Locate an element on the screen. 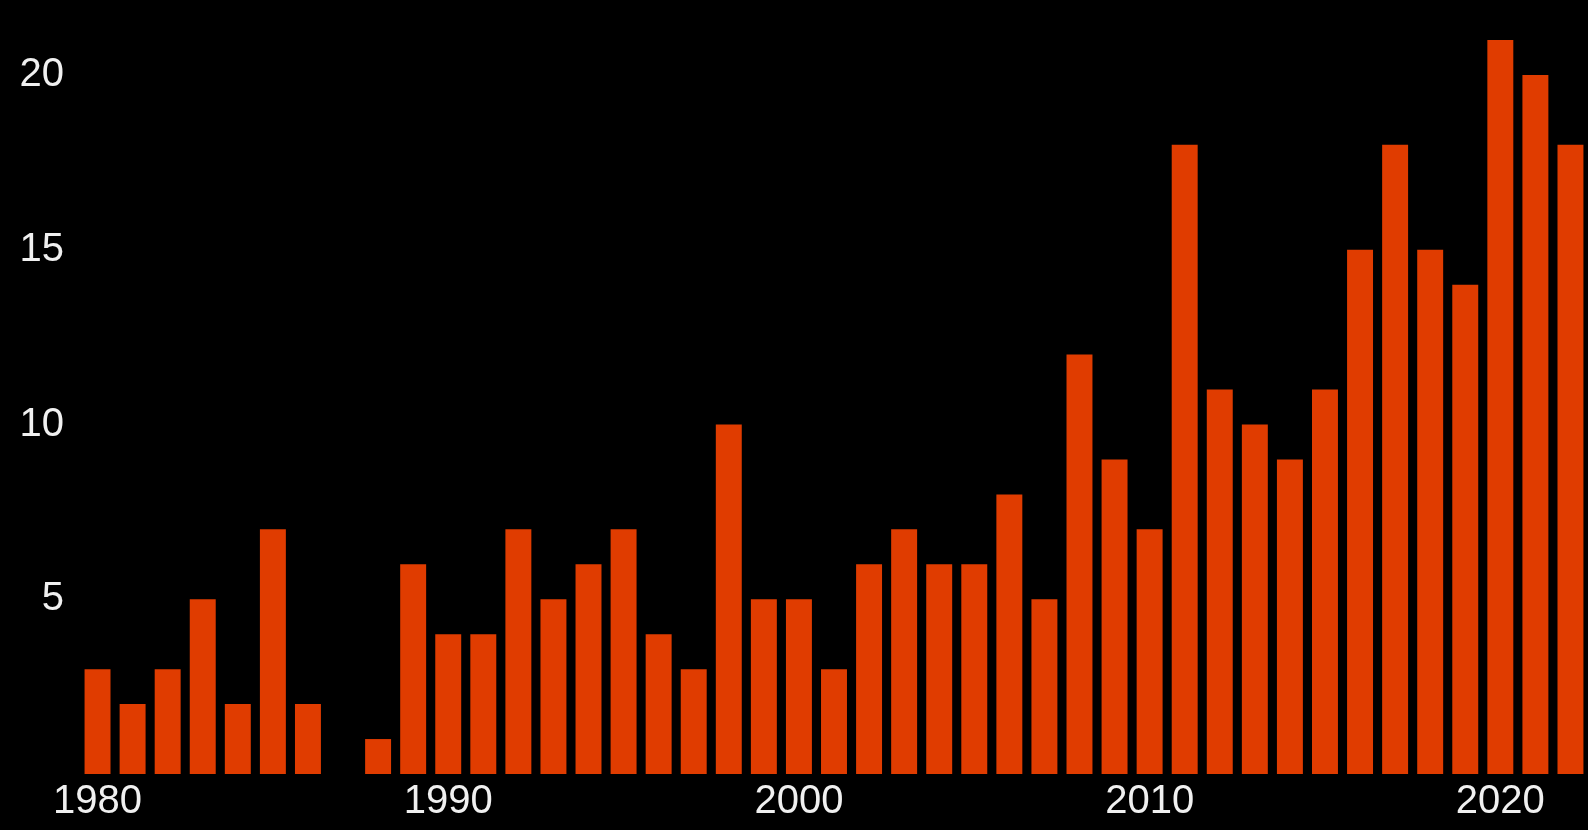 The height and width of the screenshot is (830, 1588). y-tick-label: 10 is located at coordinates (41, 421).